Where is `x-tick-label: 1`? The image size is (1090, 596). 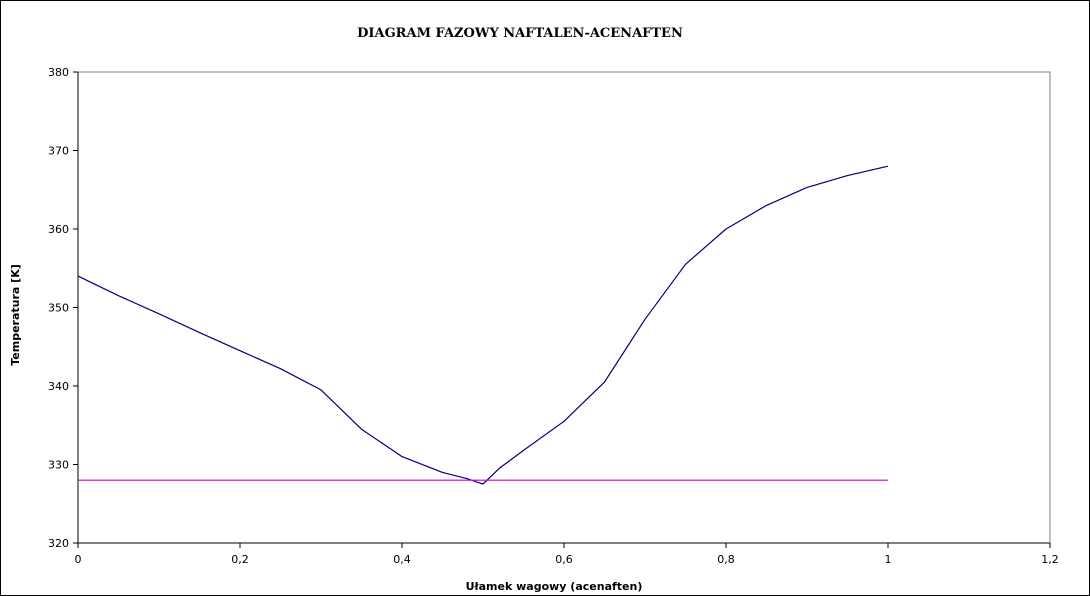
x-tick-label: 1 is located at coordinates (888, 559).